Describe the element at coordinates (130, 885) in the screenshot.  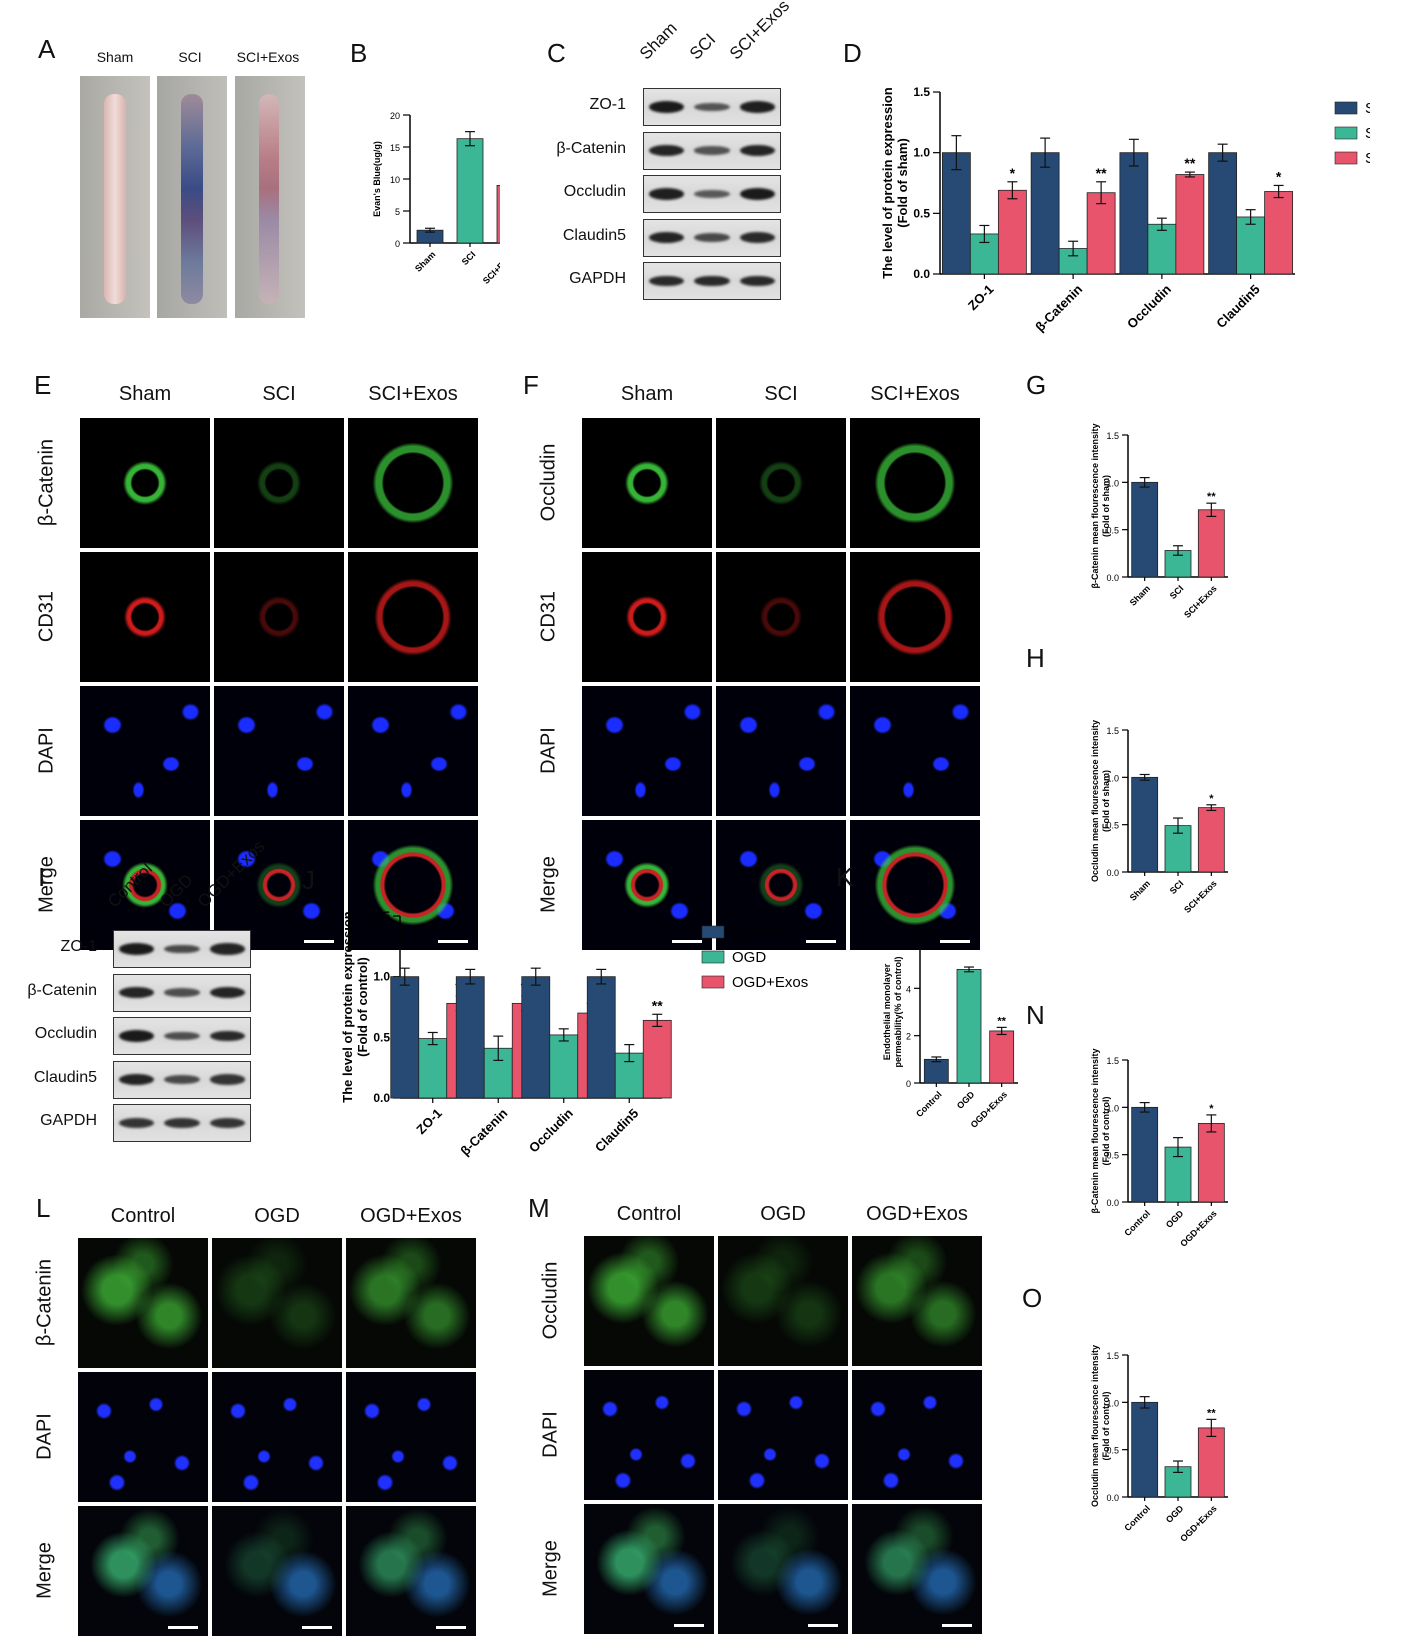
I see `wb-col-control: Control` at that location.